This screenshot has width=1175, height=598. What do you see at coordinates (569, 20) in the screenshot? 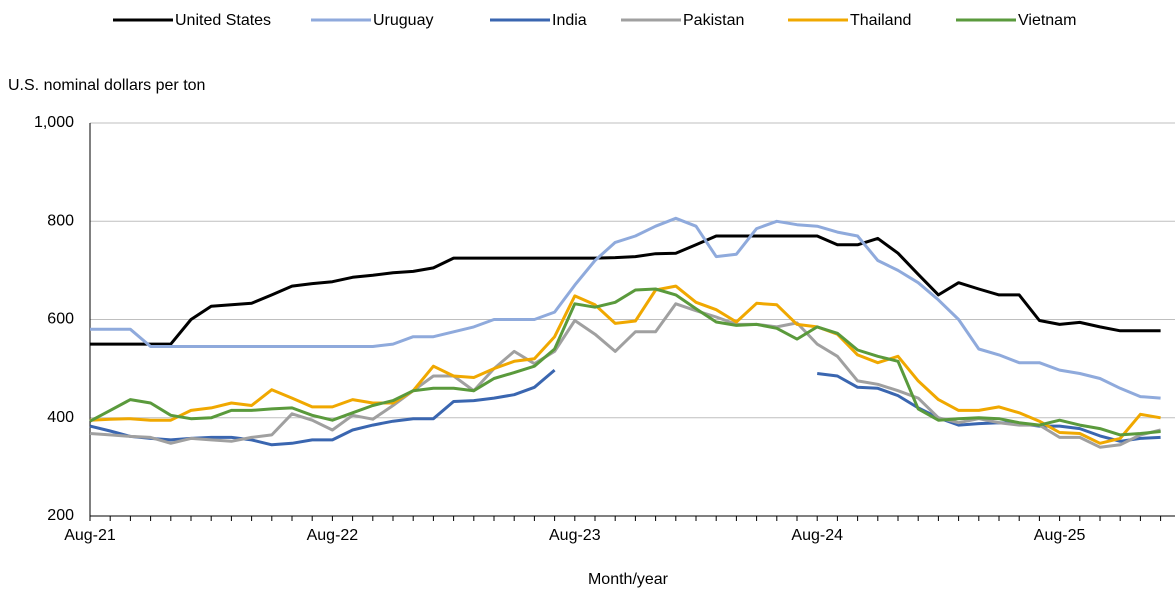
I see `legend-label: India` at bounding box center [569, 20].